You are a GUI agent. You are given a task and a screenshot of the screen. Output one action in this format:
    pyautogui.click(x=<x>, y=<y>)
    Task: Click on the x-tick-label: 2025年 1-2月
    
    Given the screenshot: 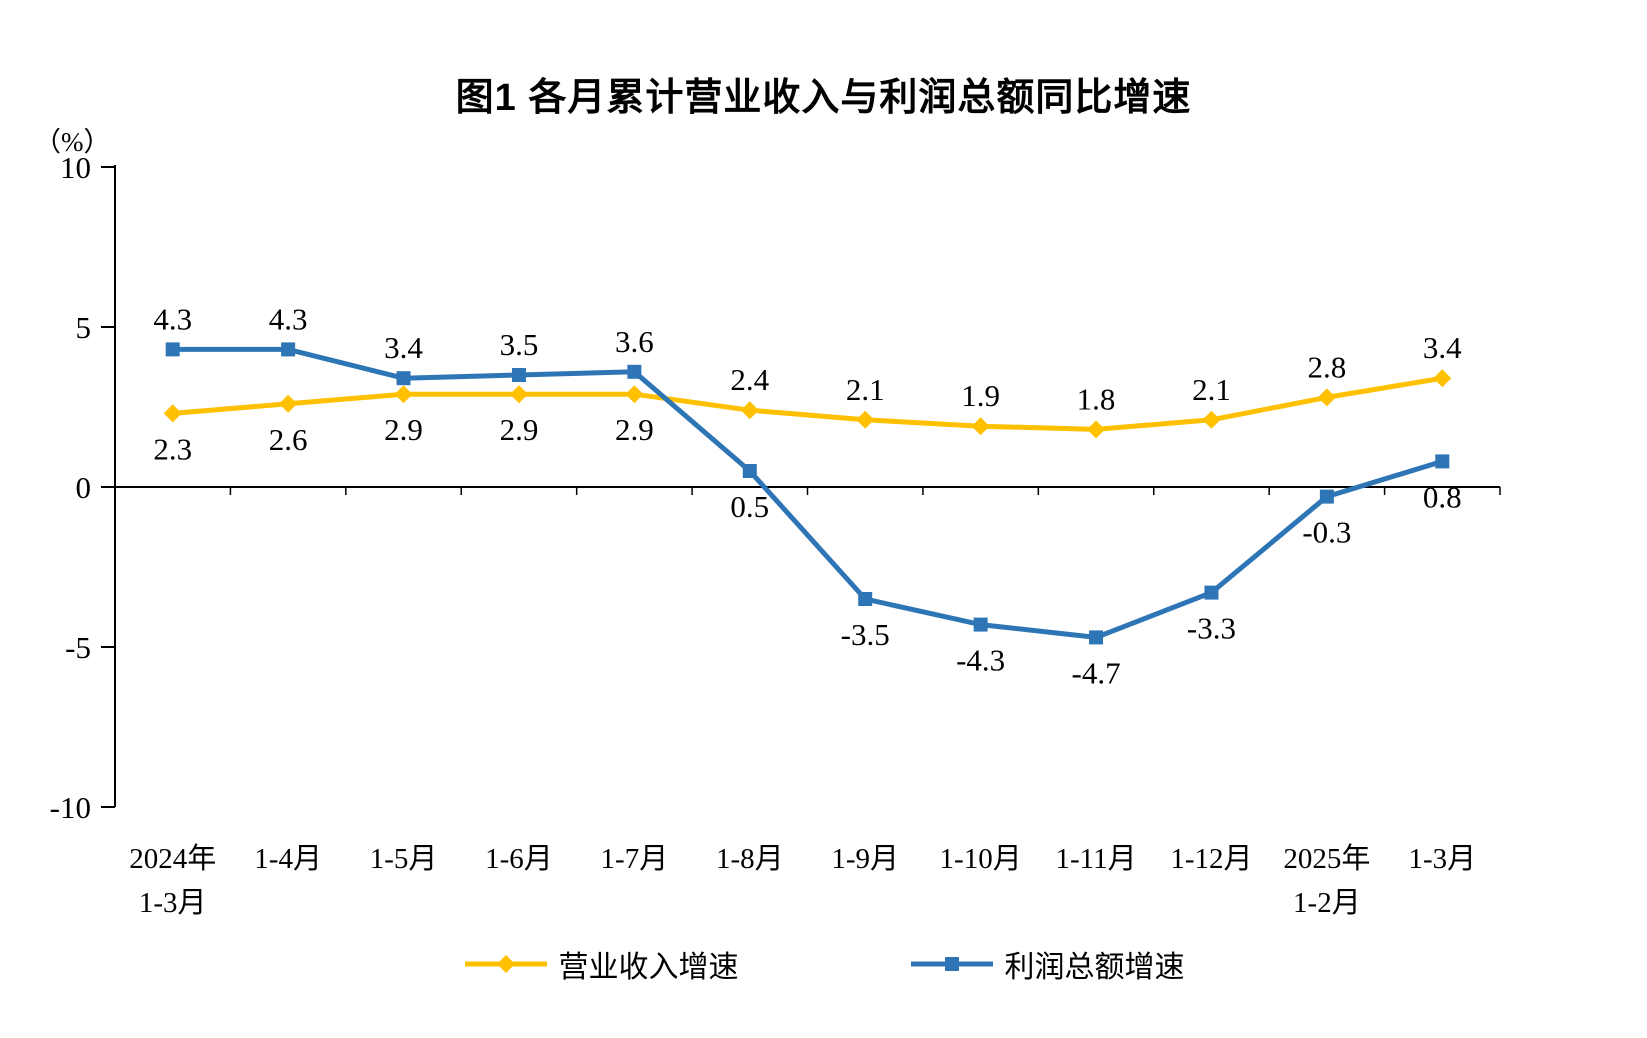 What is the action you would take?
    pyautogui.click(x=1326, y=880)
    